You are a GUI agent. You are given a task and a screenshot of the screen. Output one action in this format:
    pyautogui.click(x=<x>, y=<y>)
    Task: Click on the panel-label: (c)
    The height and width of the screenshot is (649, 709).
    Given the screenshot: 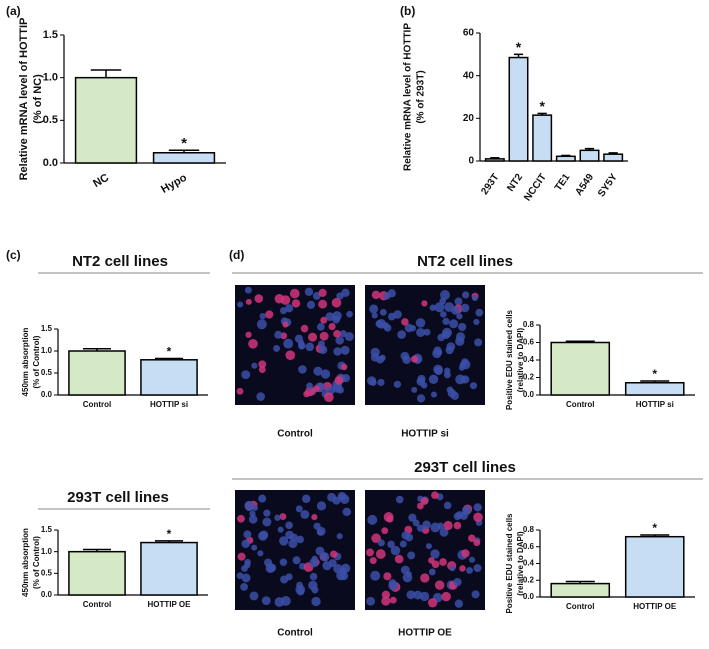 What is the action you would take?
    pyautogui.click(x=13, y=255)
    